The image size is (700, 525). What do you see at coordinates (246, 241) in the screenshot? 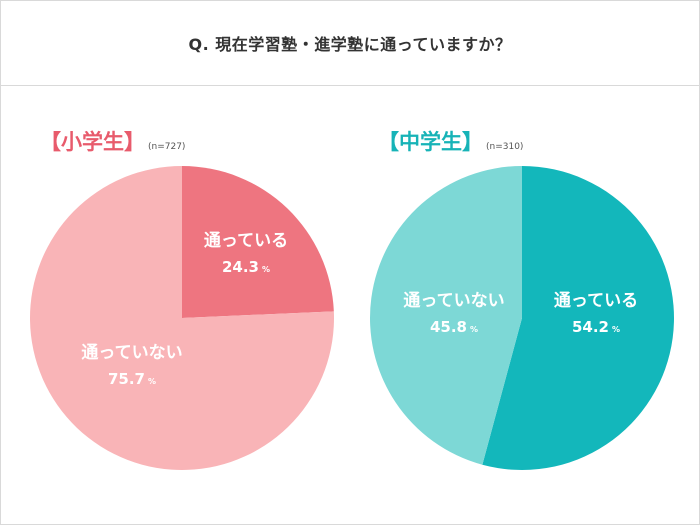
I see `elementary-attending-label: 通っている` at bounding box center [246, 241].